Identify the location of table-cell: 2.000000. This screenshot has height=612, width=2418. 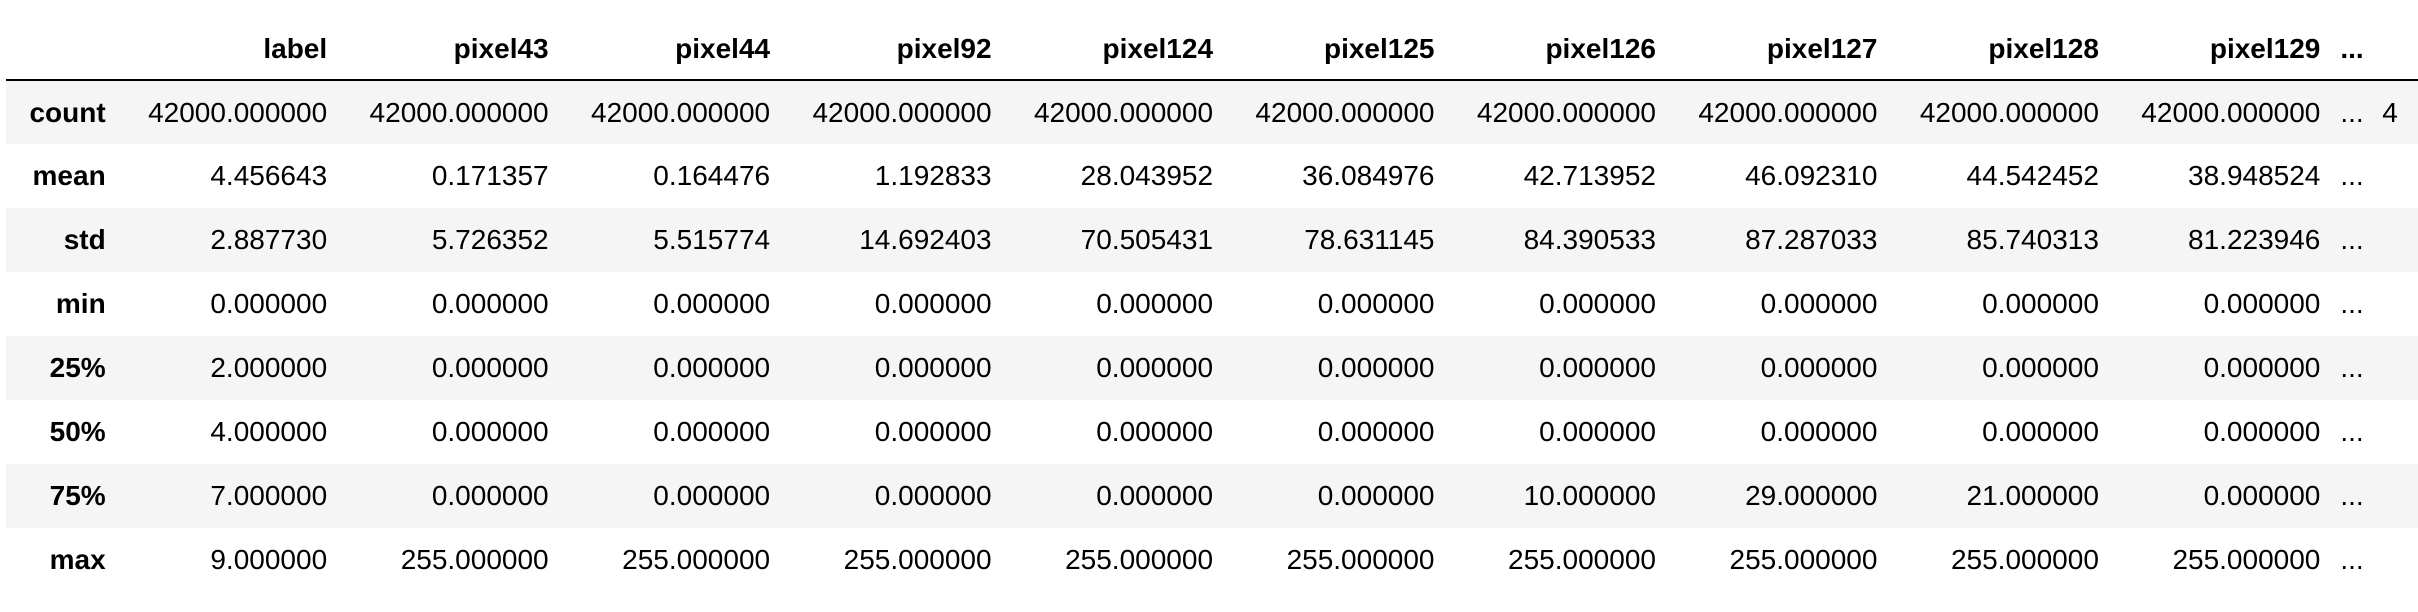
(269, 367).